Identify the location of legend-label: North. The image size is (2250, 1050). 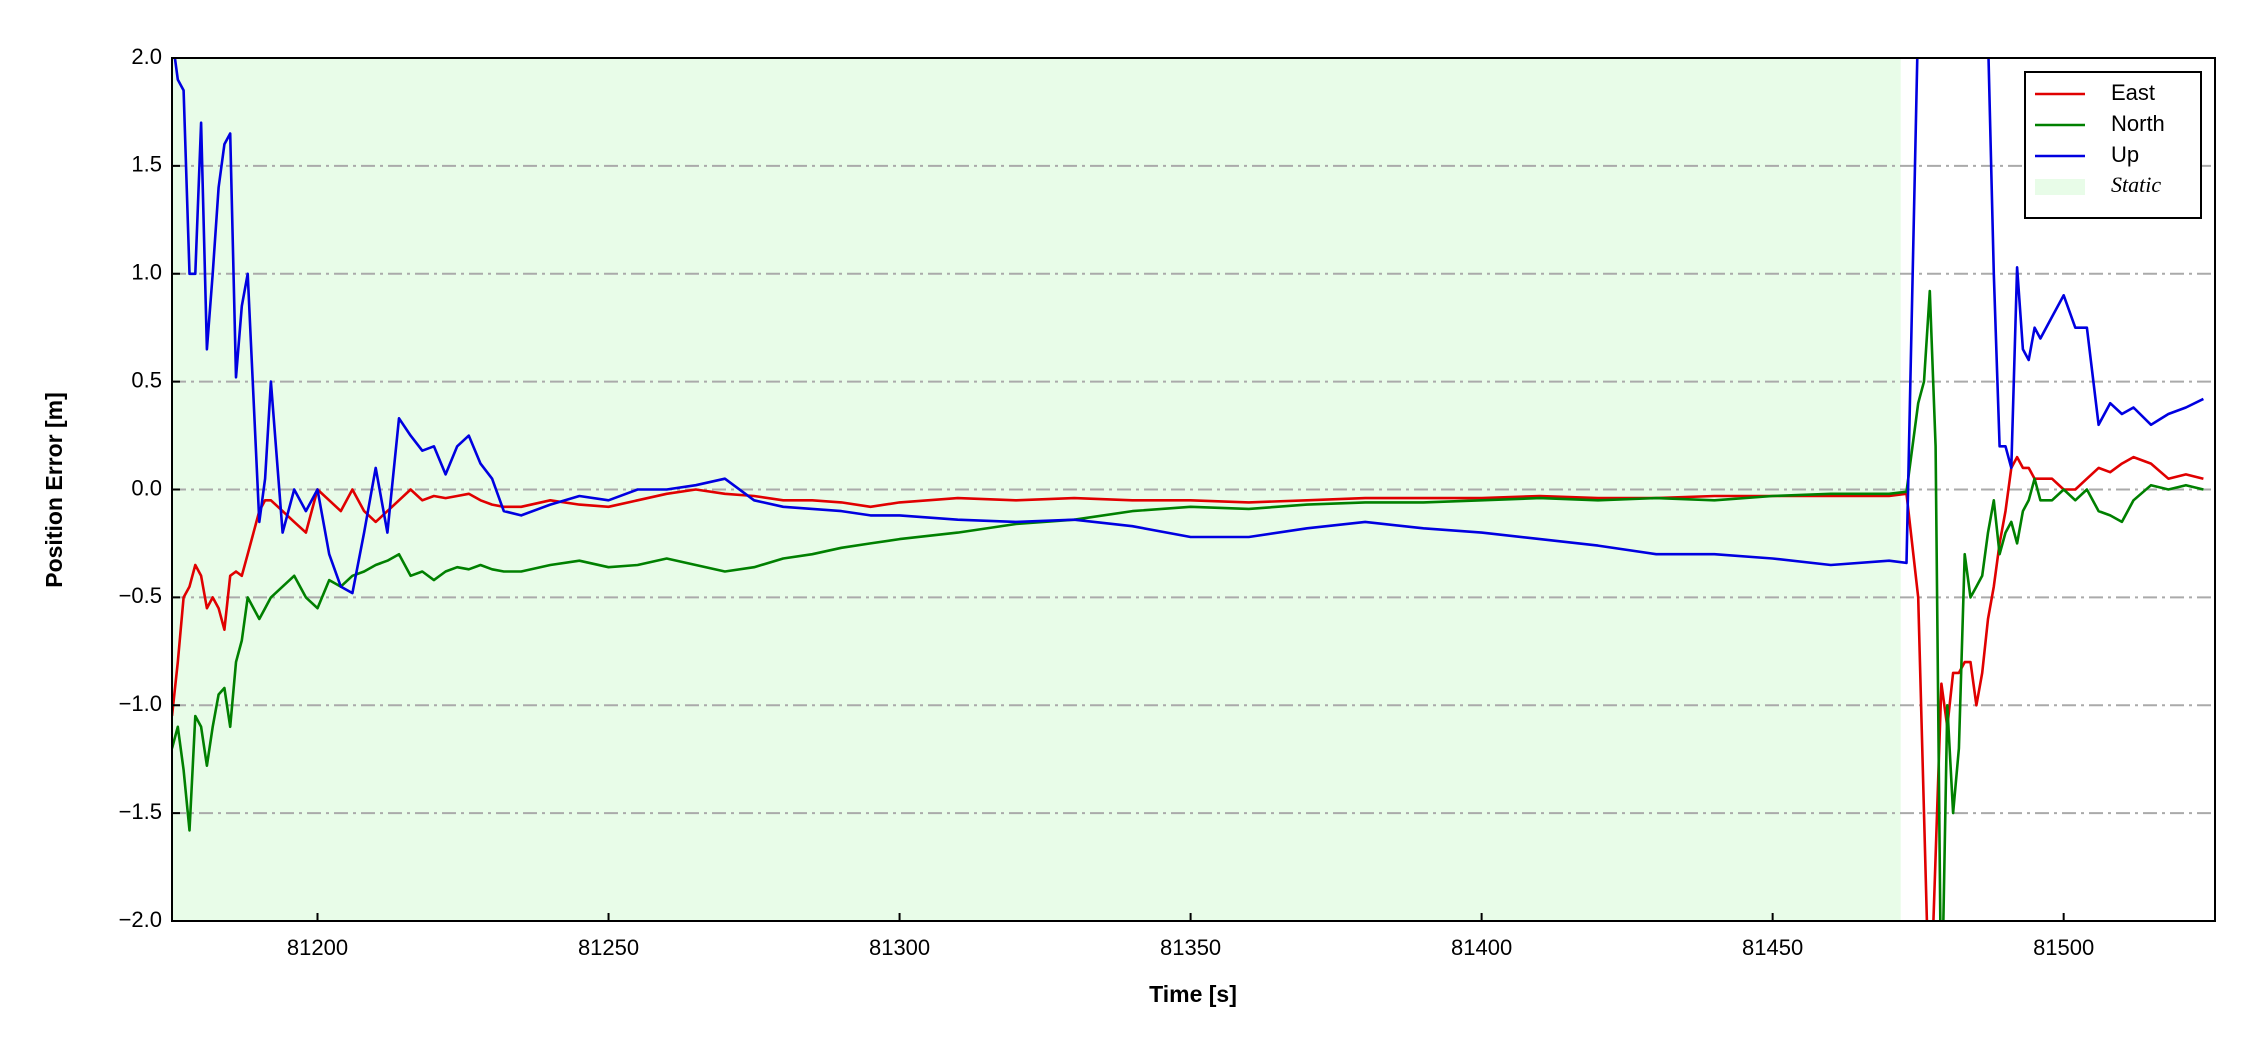
(2138, 123).